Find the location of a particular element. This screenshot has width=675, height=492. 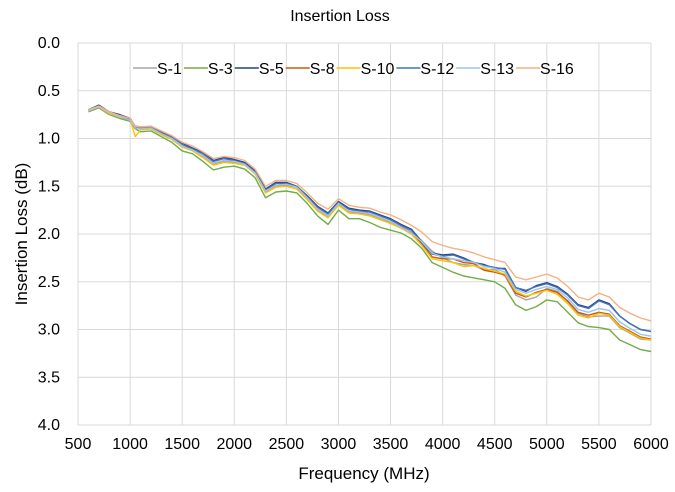

legend-label: S-5 is located at coordinates (271, 69).